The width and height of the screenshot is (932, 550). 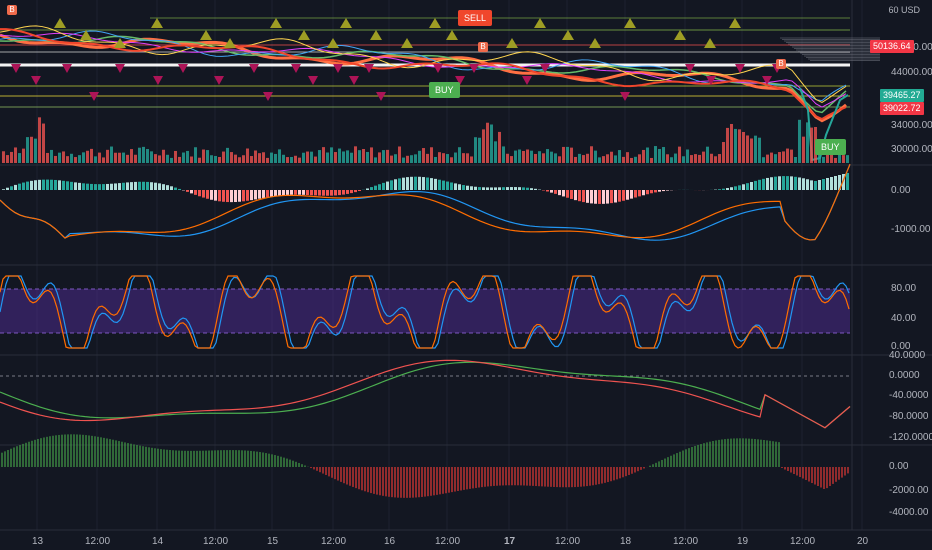 I want to click on b-mark-2: B, so click(x=483, y=47).